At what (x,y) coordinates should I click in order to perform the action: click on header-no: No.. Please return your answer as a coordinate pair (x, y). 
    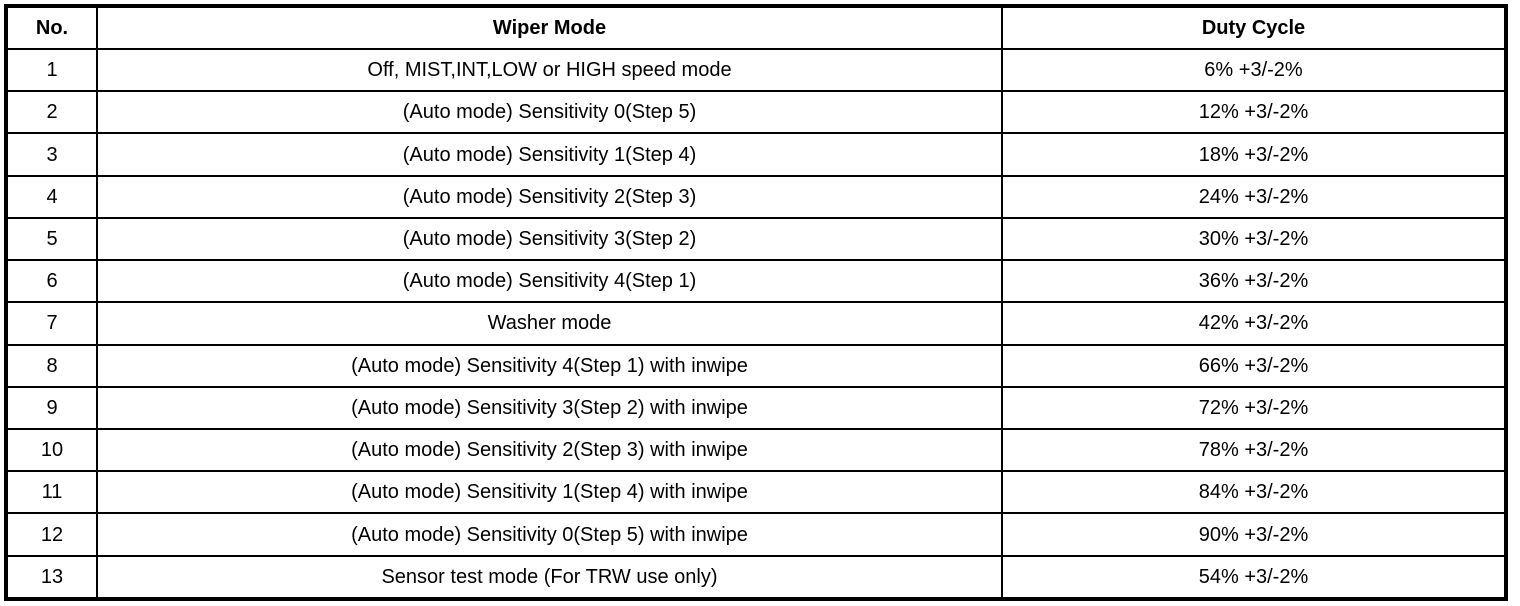
    Looking at the image, I should click on (51, 27).